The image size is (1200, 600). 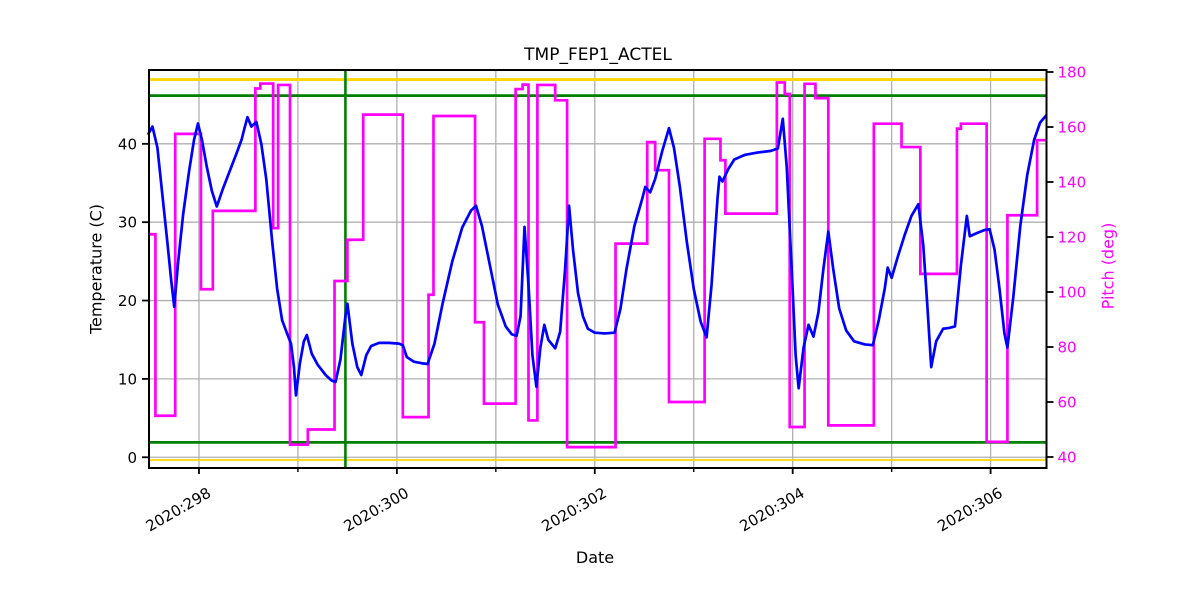 What do you see at coordinates (1066, 265) in the screenshot?
I see `y-right-ticks: 40 60 80 100 120 140 160 180` at bounding box center [1066, 265].